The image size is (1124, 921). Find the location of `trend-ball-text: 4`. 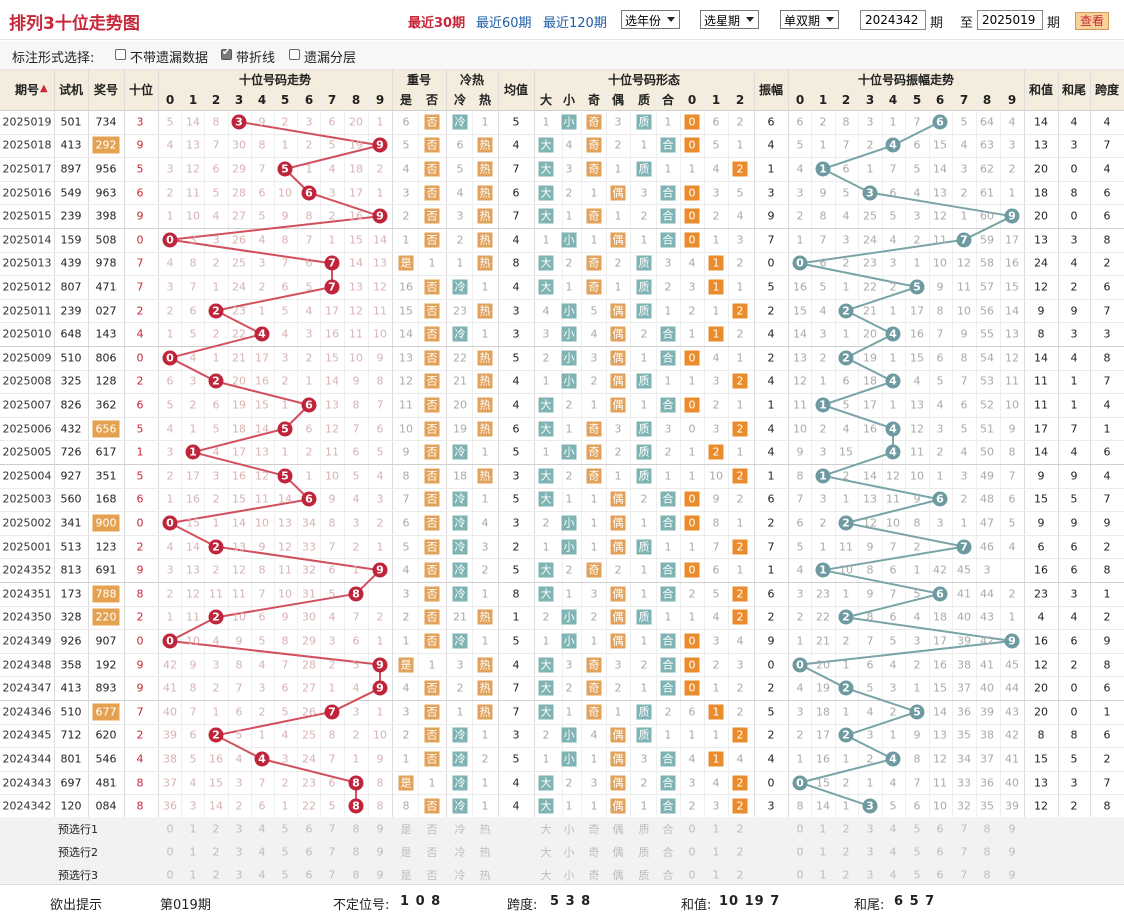

trend-ball-text: 4 is located at coordinates (262, 334).